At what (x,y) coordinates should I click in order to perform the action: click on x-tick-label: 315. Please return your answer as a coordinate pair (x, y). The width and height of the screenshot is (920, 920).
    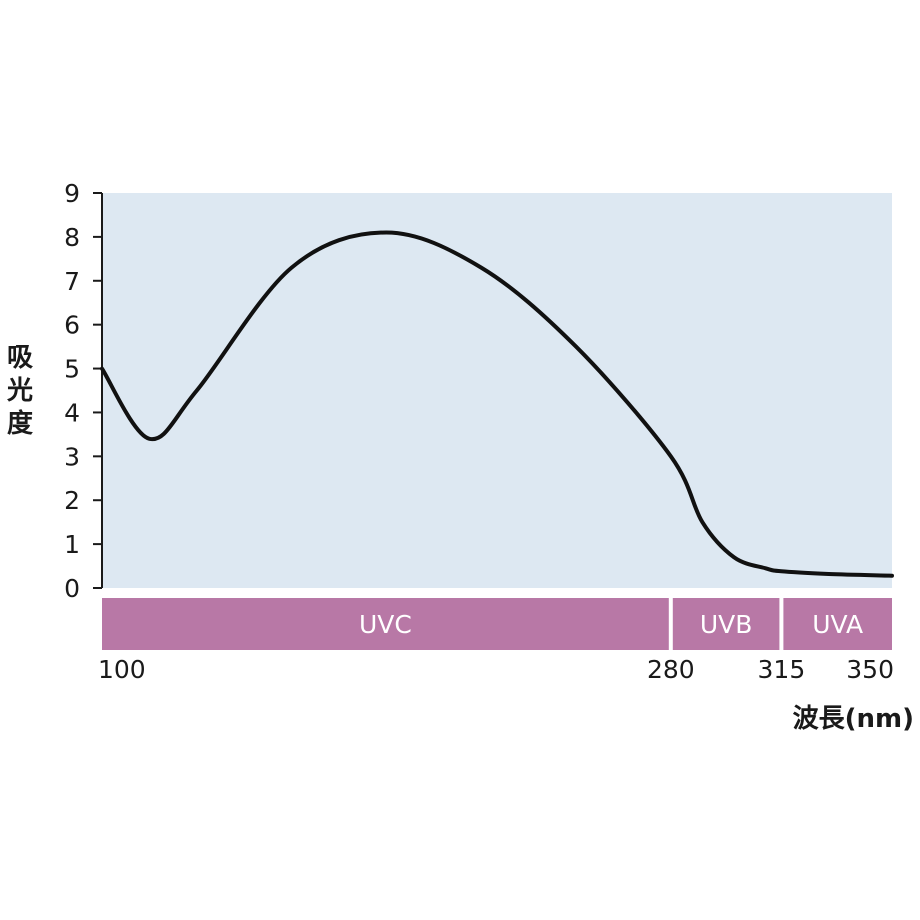
    Looking at the image, I should click on (782, 669).